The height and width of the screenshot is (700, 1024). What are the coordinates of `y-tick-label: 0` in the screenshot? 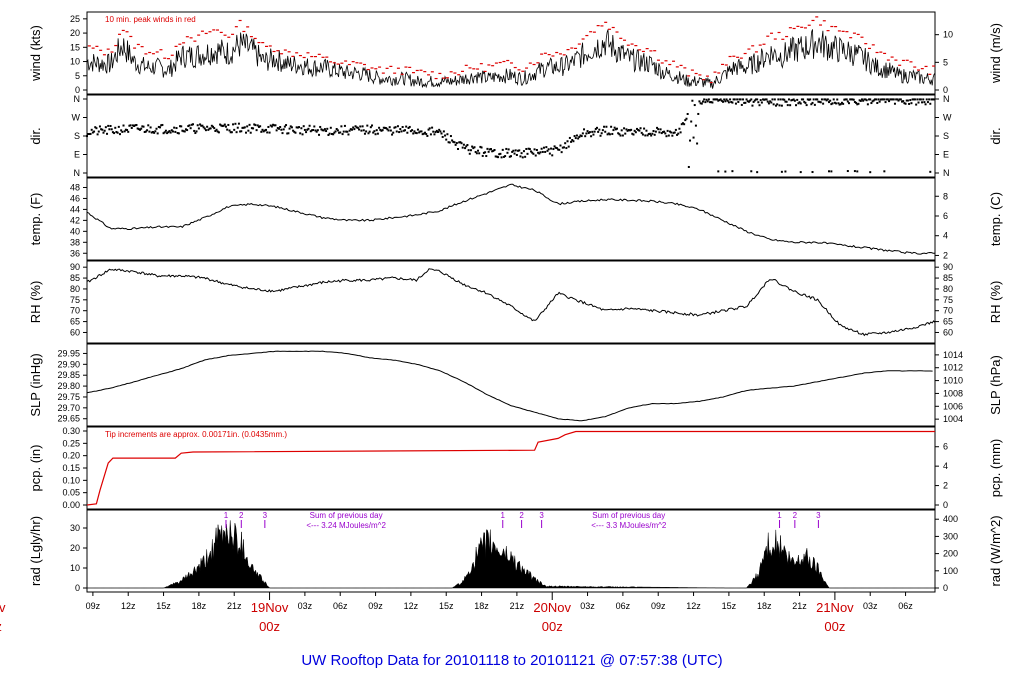 It's located at (77, 588).